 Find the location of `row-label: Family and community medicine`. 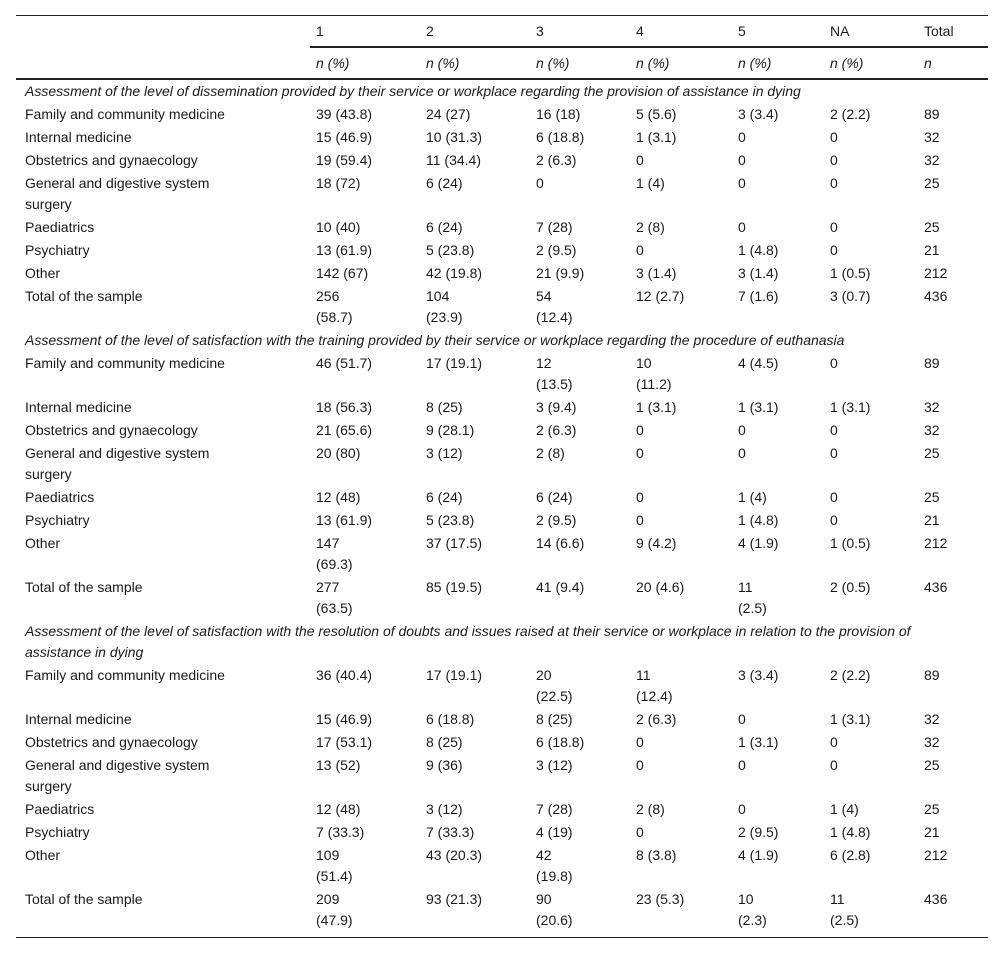

row-label: Family and community medicine is located at coordinates (125, 114).